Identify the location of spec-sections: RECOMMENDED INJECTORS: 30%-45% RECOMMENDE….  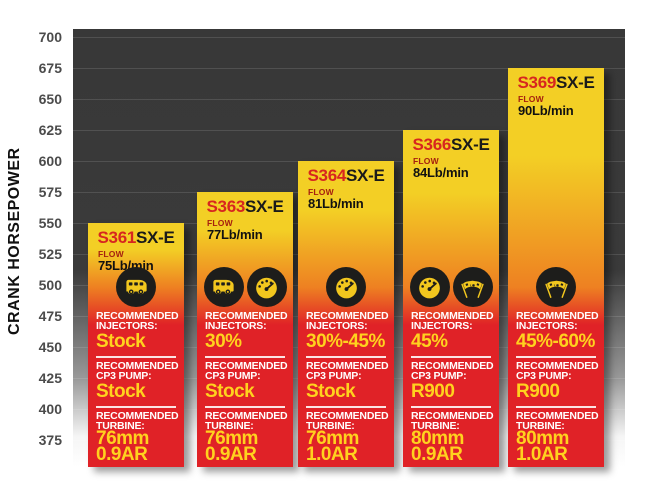
(346, 389).